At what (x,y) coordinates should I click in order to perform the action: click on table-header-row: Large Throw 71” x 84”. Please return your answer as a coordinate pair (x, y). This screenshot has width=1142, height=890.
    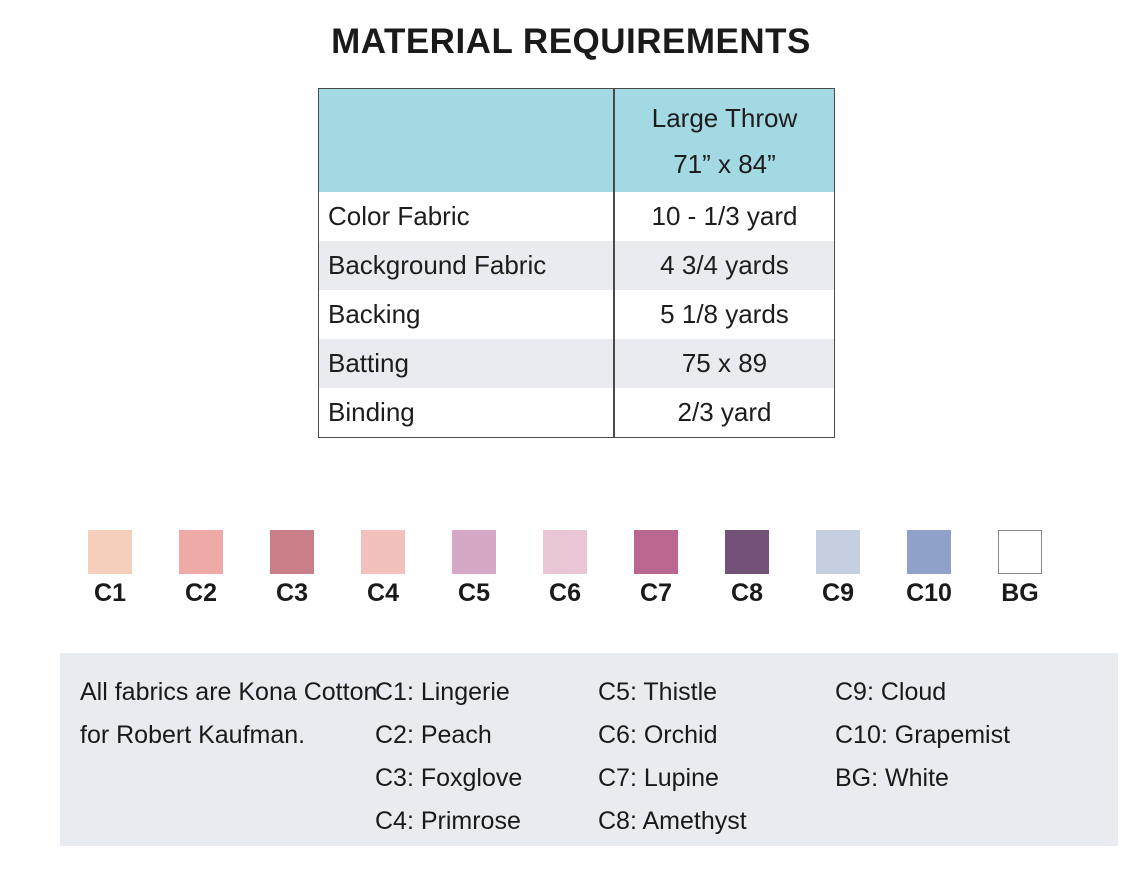
    Looking at the image, I should click on (576, 140).